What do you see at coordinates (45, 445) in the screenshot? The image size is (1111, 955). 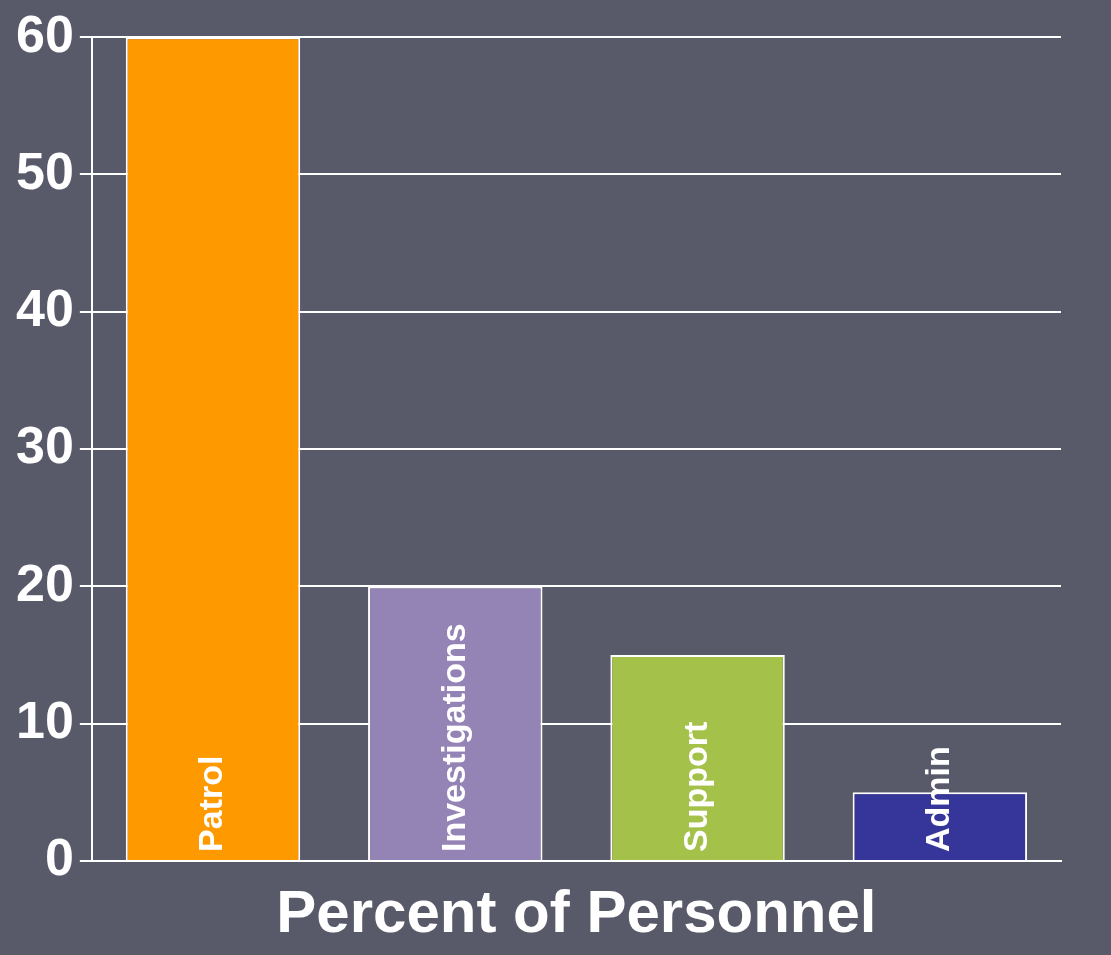 I see `y-tick-label: 30` at bounding box center [45, 445].